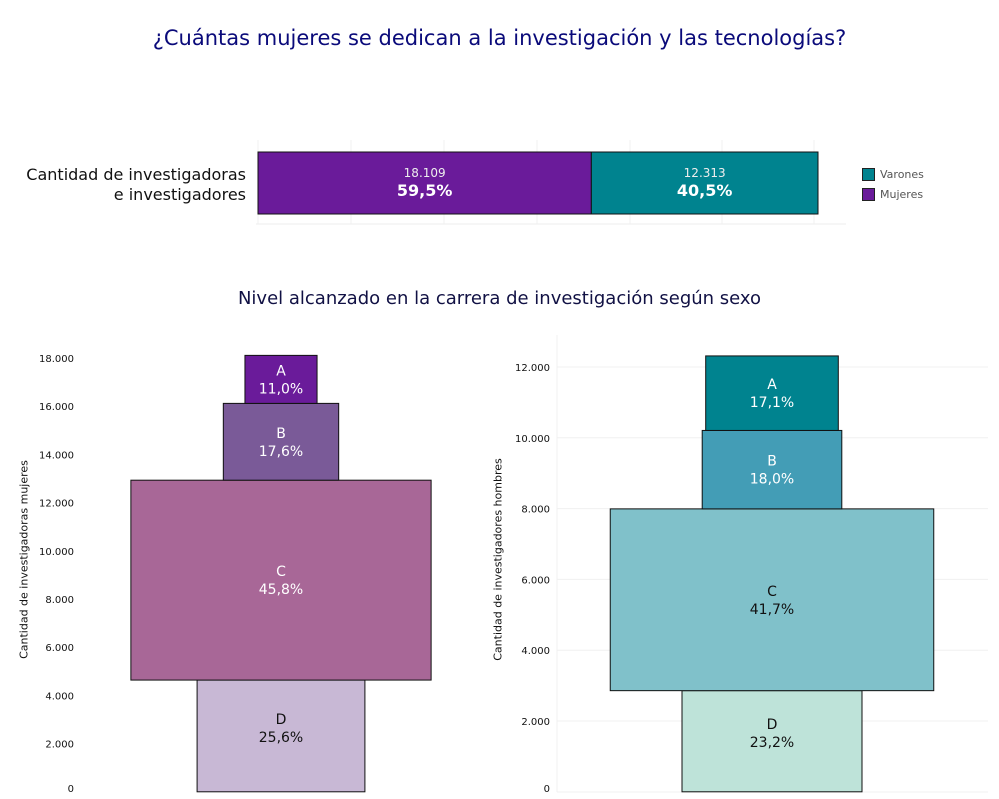 Image resolution: width=999 pixels, height=799 pixels. What do you see at coordinates (56, 407) in the screenshot?
I see `y-tick-label: 16.000` at bounding box center [56, 407].